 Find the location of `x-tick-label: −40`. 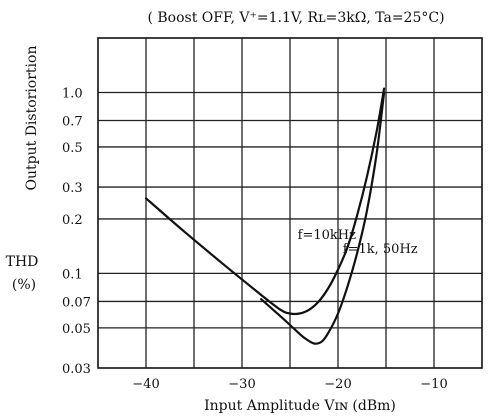

x-tick-label: −40 is located at coordinates (145, 384).